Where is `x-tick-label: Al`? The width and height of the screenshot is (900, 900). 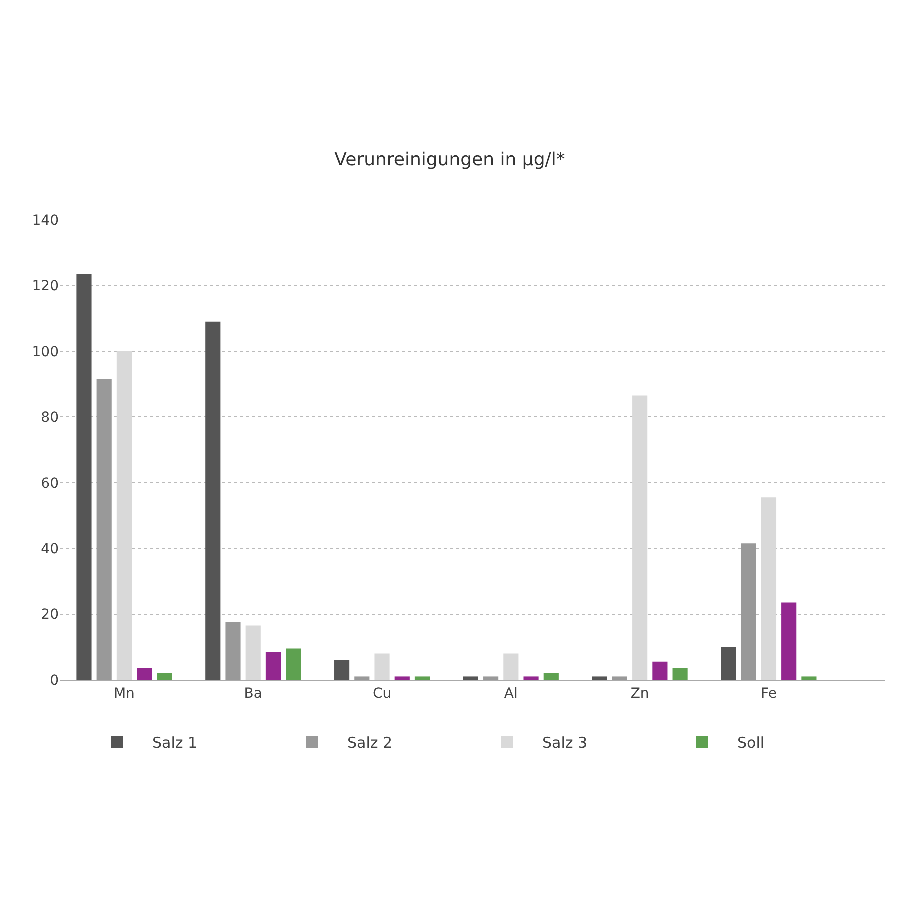
x-tick-label: Al is located at coordinates (511, 694).